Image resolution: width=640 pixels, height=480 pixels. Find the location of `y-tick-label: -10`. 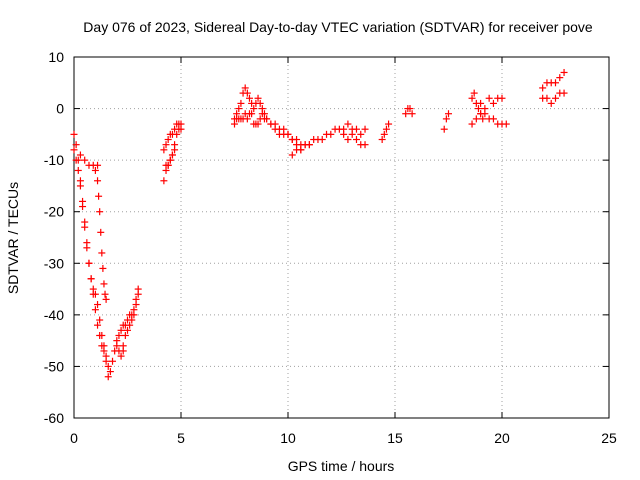

y-tick-label: -10 is located at coordinates (54, 160).